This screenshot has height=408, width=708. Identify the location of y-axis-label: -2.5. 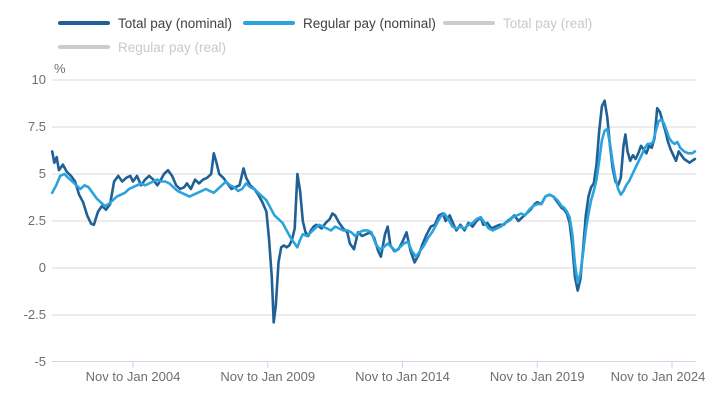
(34, 314).